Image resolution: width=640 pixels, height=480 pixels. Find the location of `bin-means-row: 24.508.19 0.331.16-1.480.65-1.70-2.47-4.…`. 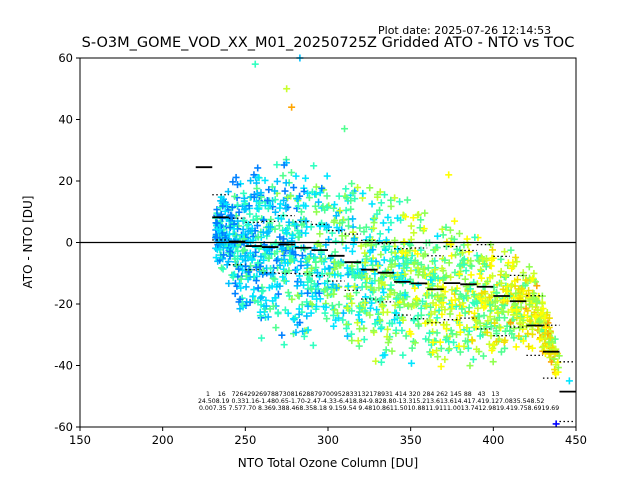

bin-means-row: 24.508.19 0.331.16-1.480.65-1.70-2.47-4.… is located at coordinates (371, 401).